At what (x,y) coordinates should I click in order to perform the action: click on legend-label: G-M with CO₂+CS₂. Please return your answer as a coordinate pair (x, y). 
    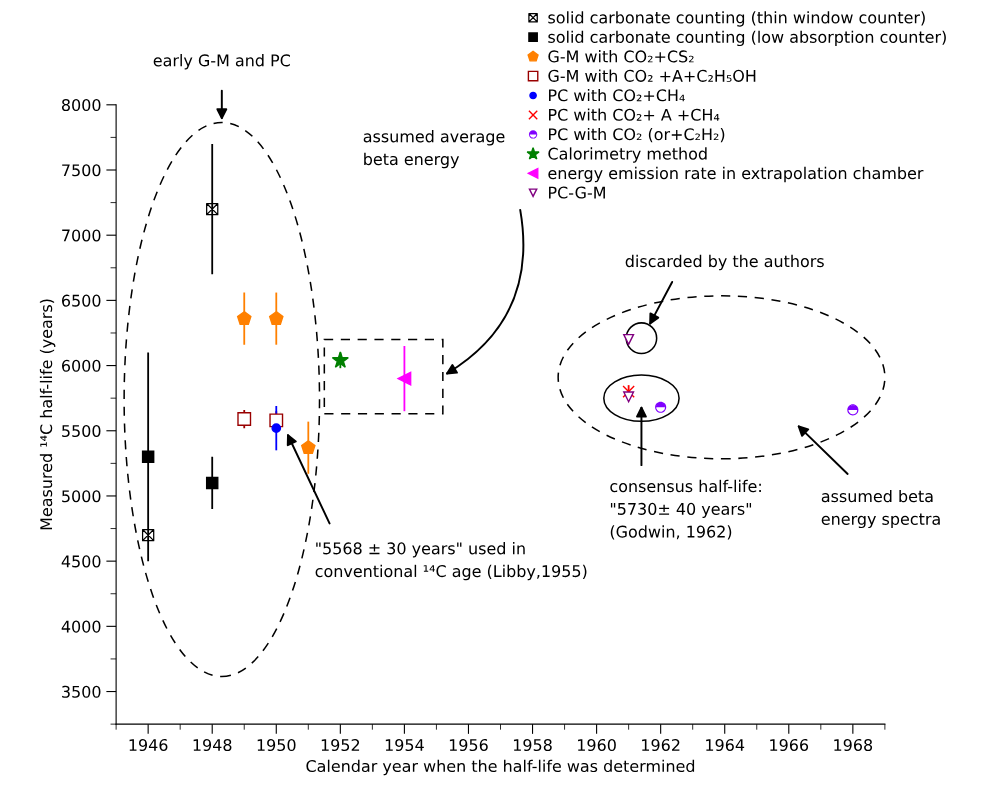
    Looking at the image, I should click on (621, 56).